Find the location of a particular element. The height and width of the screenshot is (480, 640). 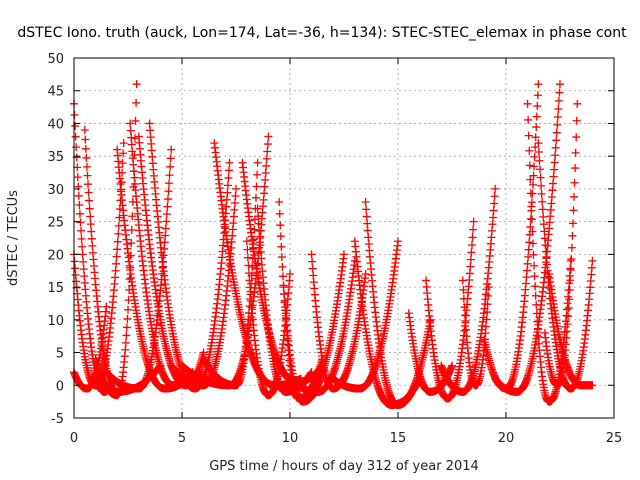

y-tick-label: 40 is located at coordinates (55, 124).